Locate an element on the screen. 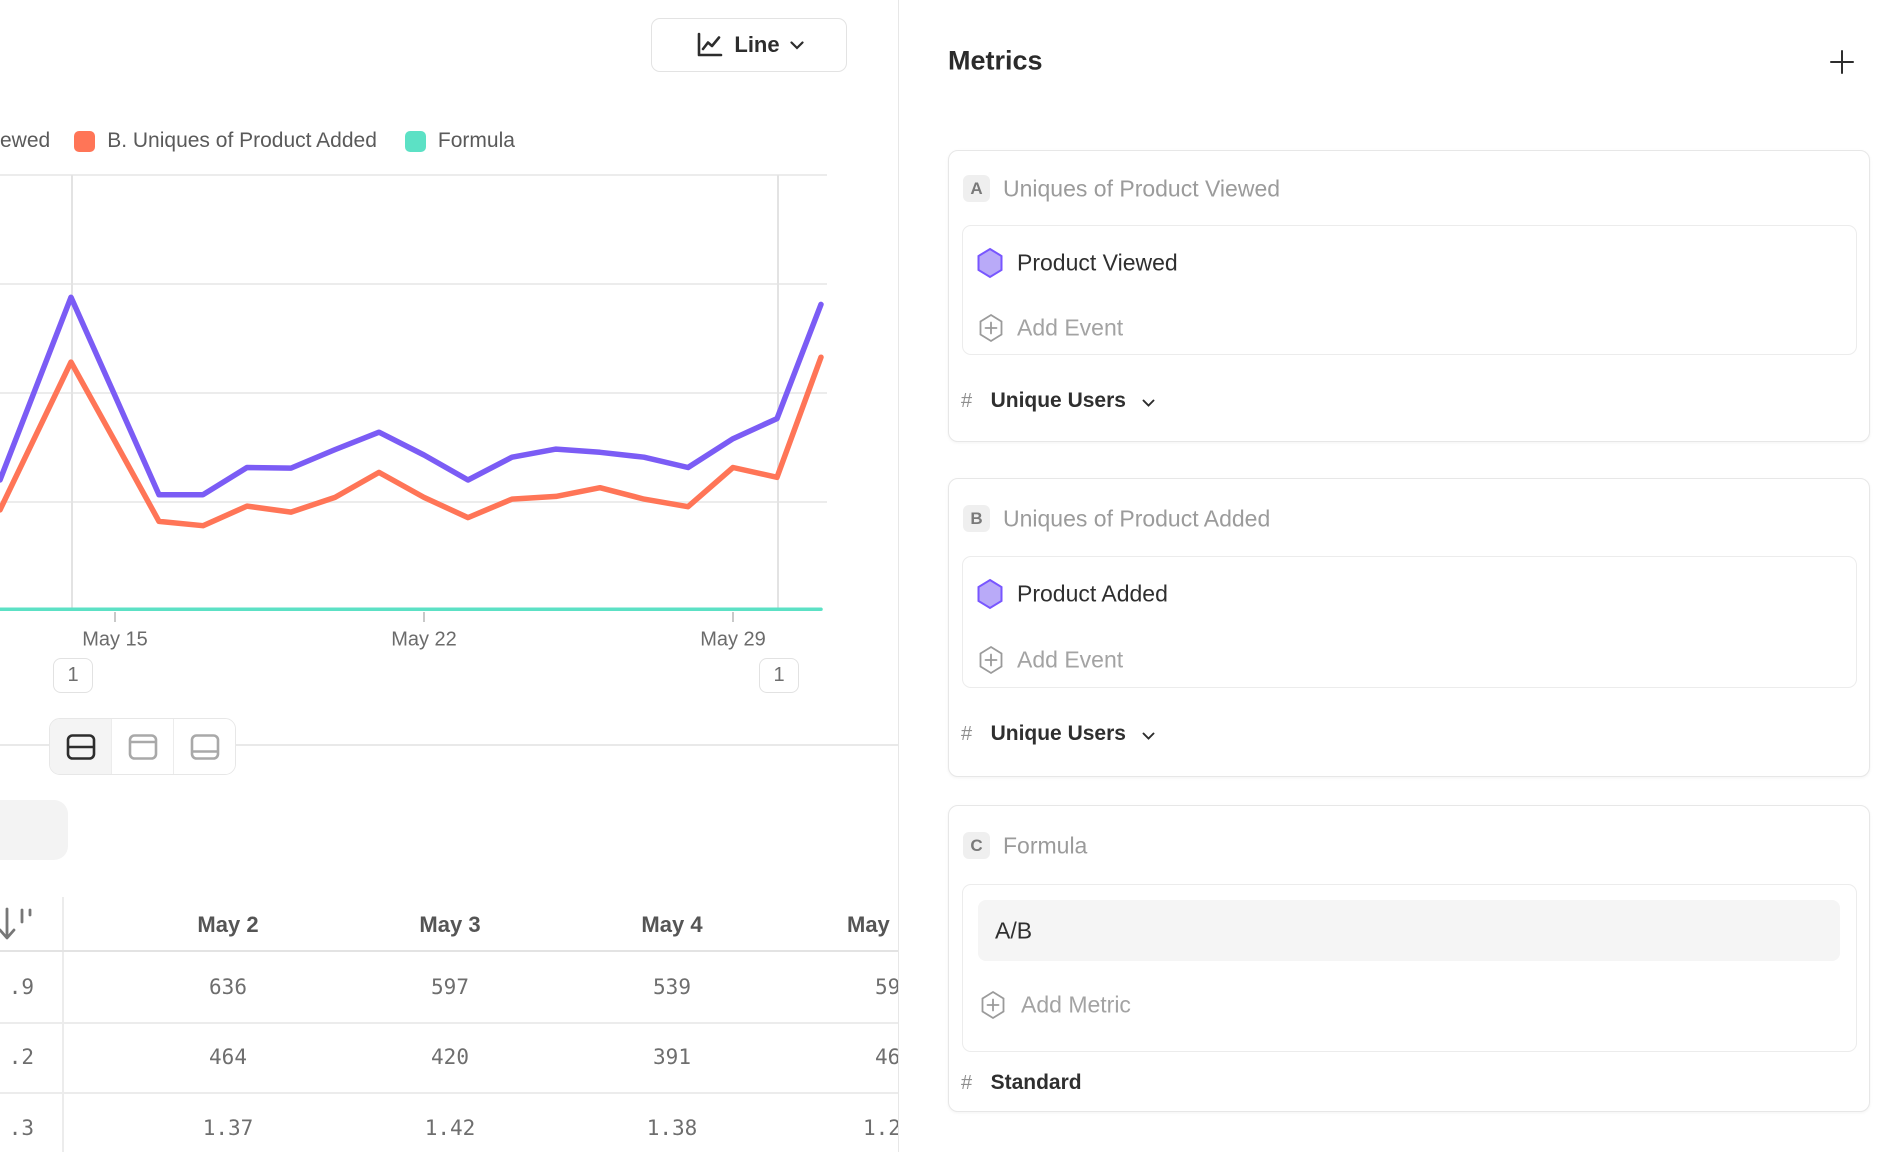 The width and height of the screenshot is (1898, 1152). layout-toggle-group is located at coordinates (142, 746).